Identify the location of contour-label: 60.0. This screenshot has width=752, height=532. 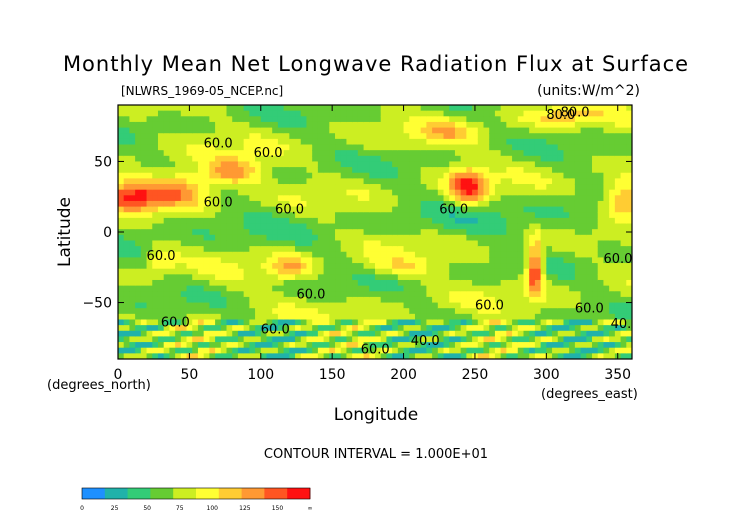
(617, 259).